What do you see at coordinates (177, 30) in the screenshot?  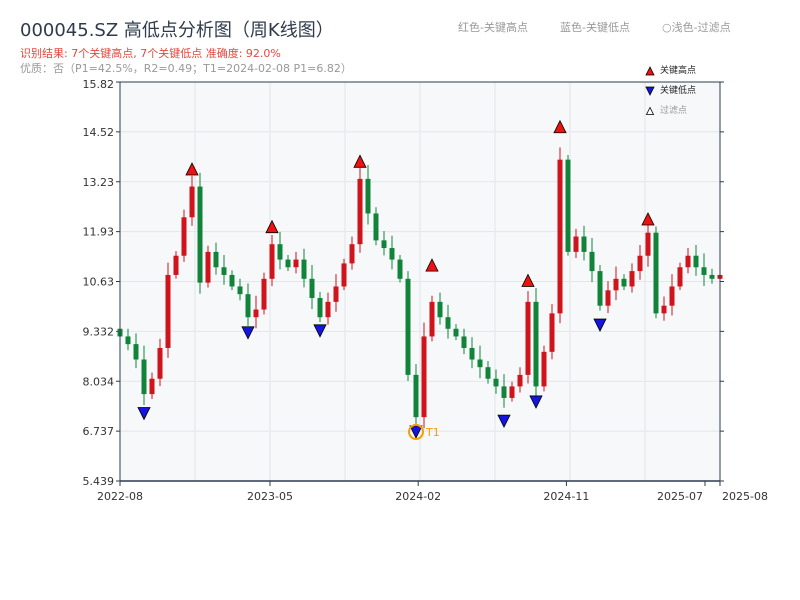 I see `chart-title: 000045.SZ 高低点分析图（周K线图）` at bounding box center [177, 30].